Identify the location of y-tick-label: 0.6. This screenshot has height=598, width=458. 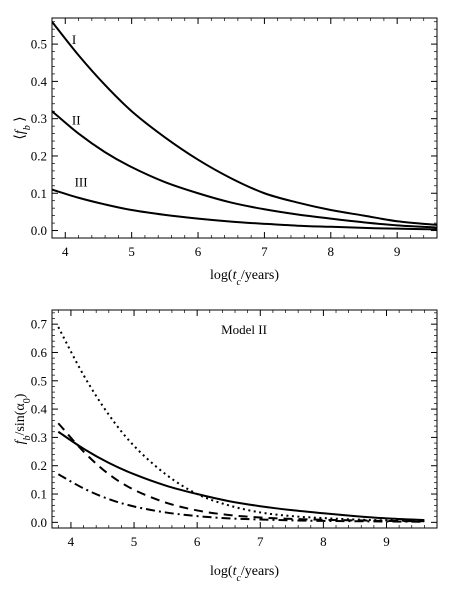
(39, 352).